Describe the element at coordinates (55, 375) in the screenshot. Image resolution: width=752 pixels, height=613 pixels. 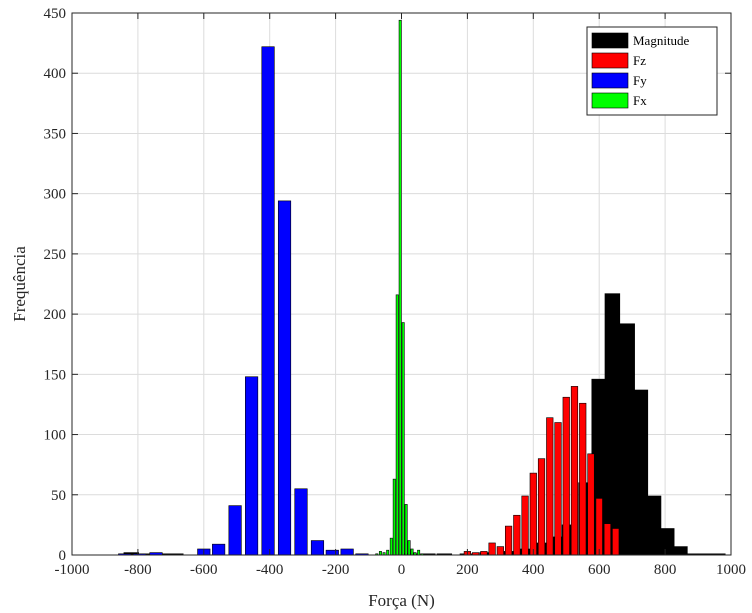
I see `y-tick-label-3: 150` at that location.